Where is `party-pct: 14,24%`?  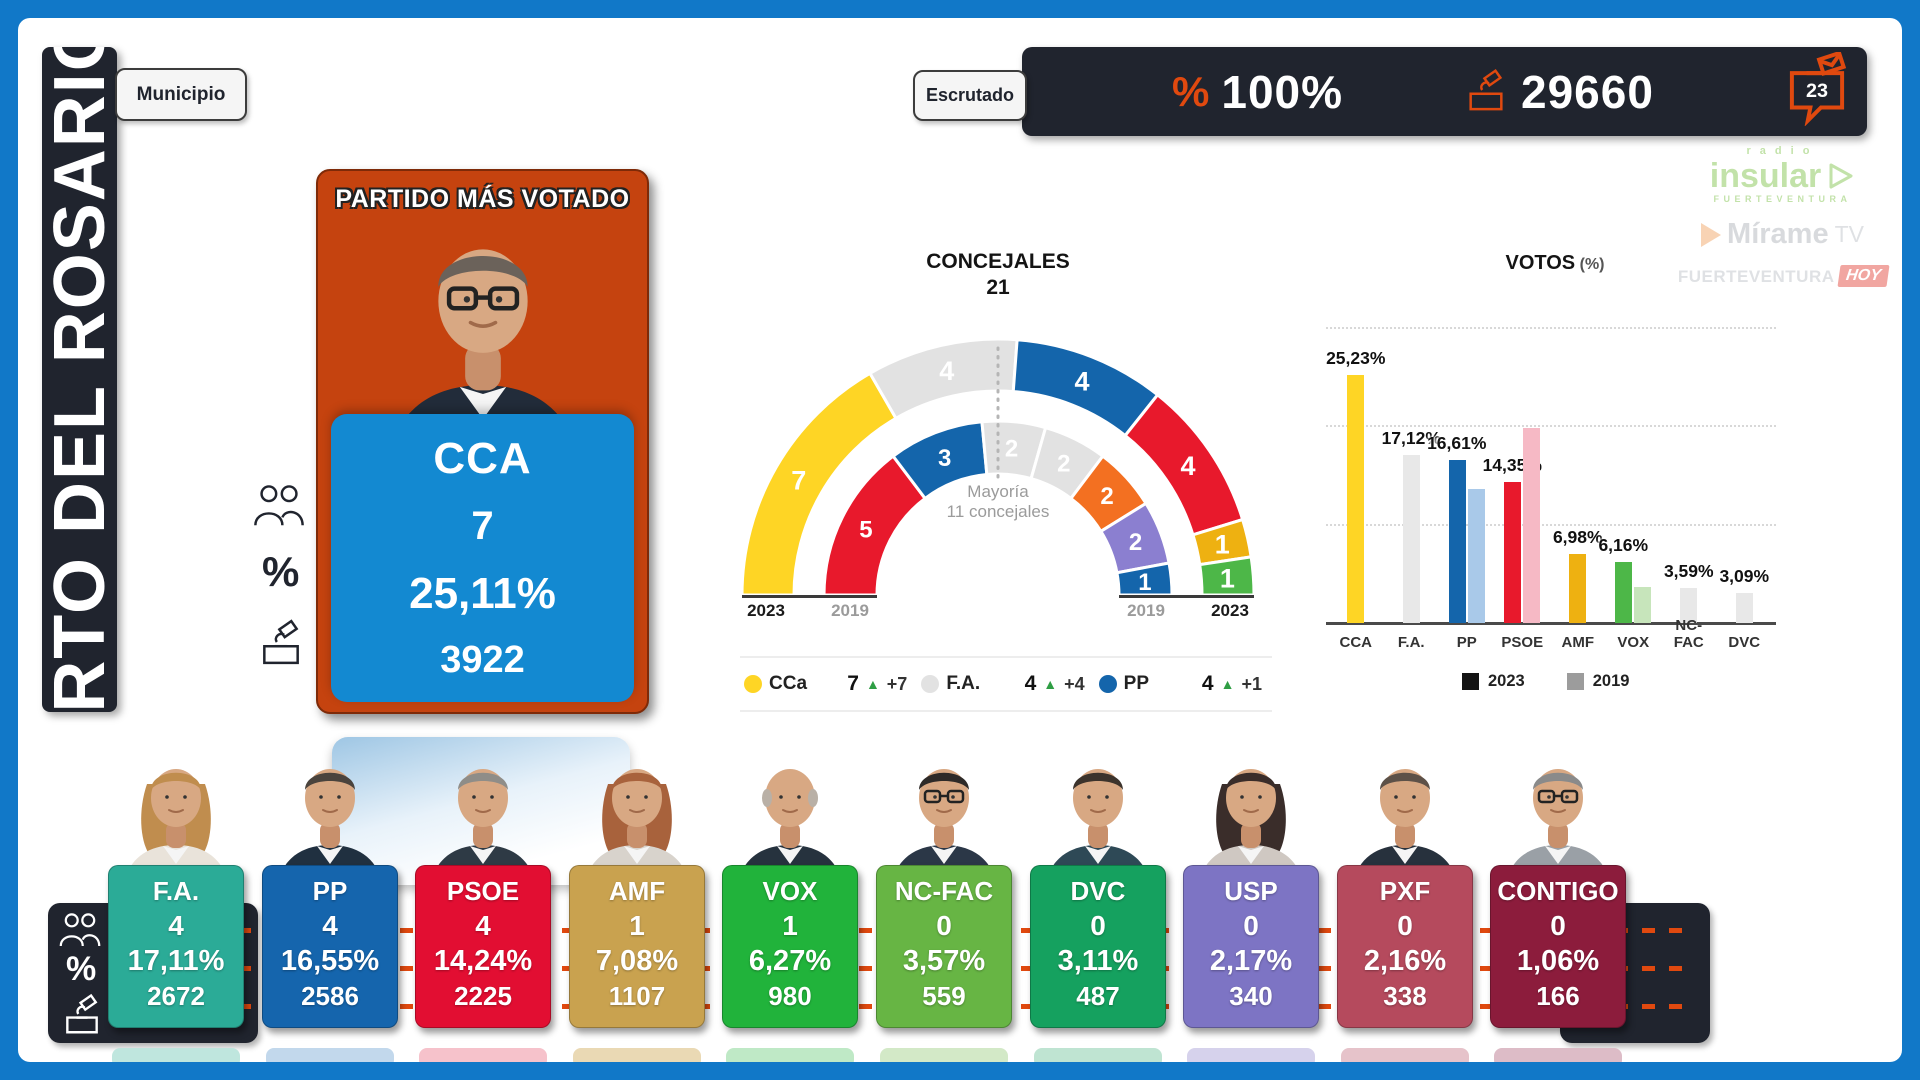
party-pct: 14,24% is located at coordinates (483, 961).